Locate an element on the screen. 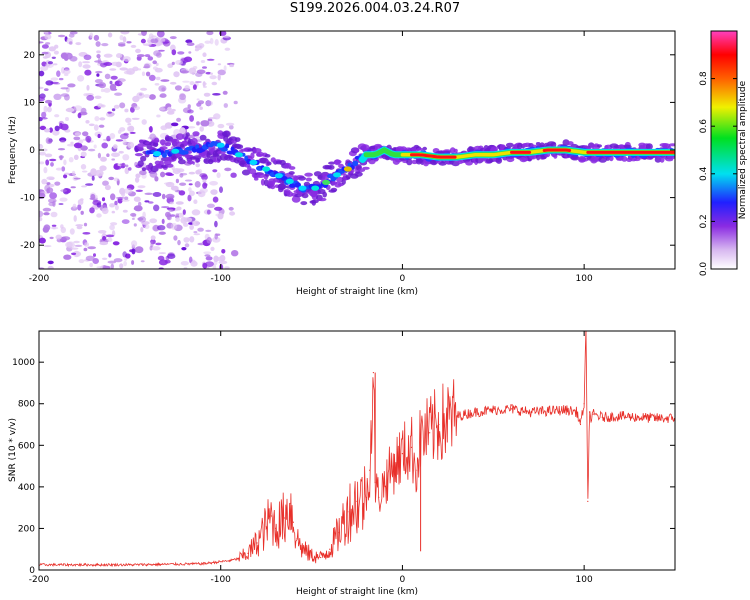  snr-xtick-label: 100 is located at coordinates (584, 580).